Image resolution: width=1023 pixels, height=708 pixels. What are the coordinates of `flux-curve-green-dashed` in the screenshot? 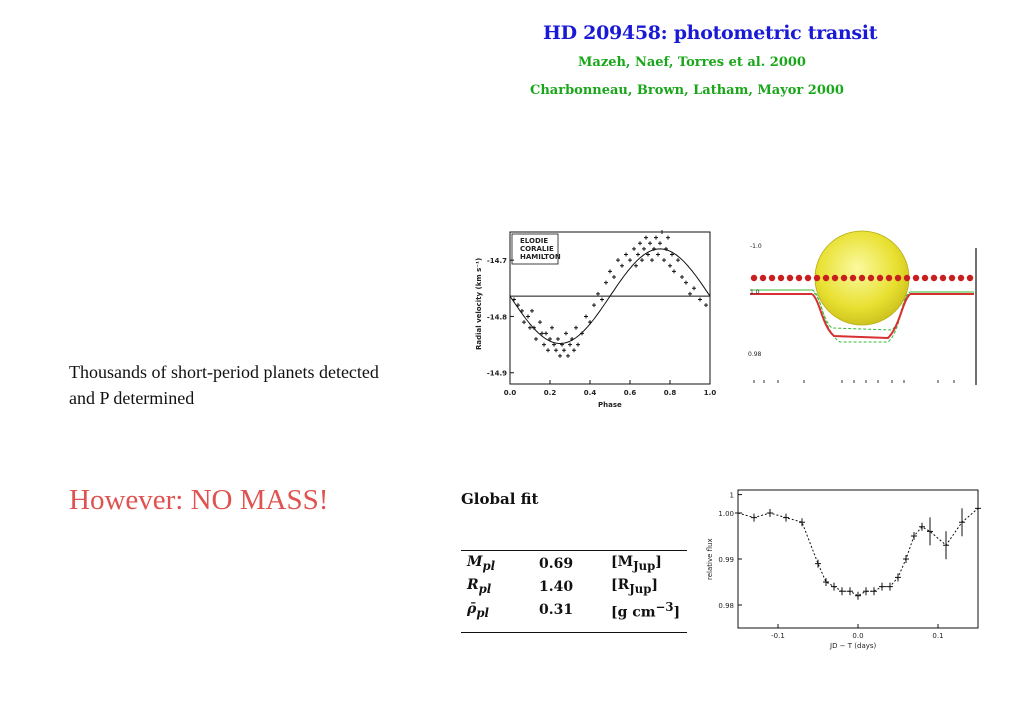 It's located at (861, 317).